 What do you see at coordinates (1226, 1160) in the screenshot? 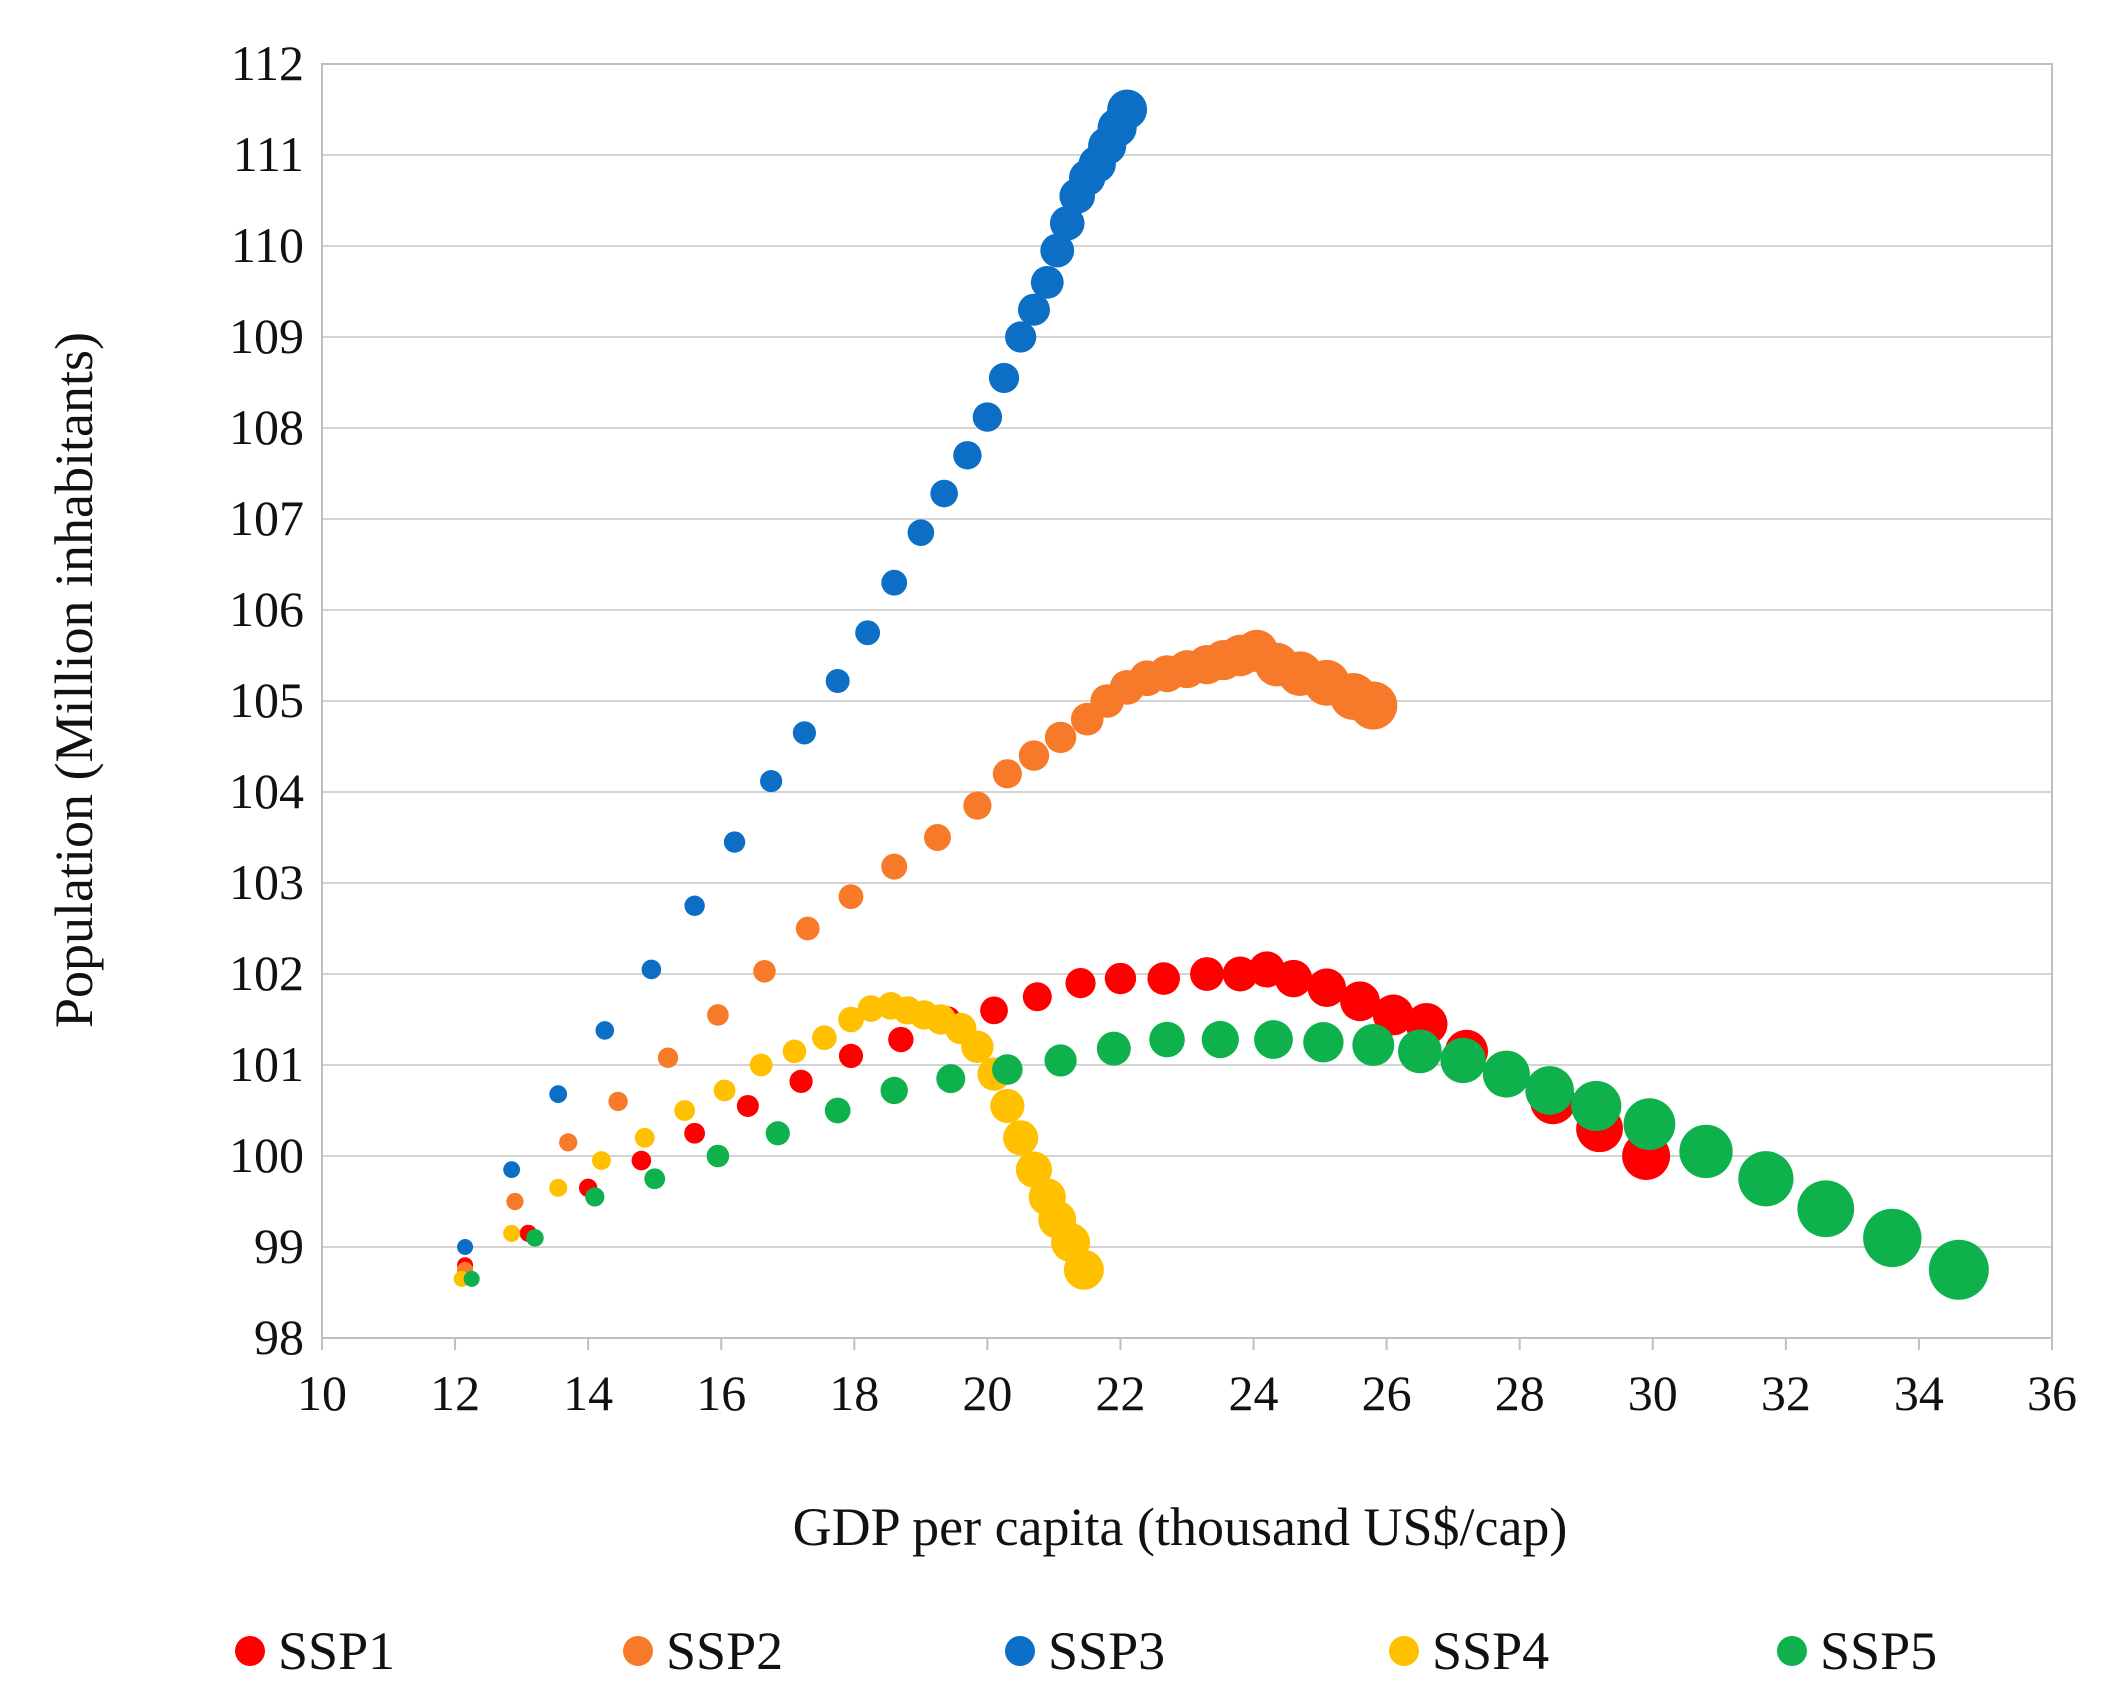
I see `series-ssp5` at bounding box center [1226, 1160].